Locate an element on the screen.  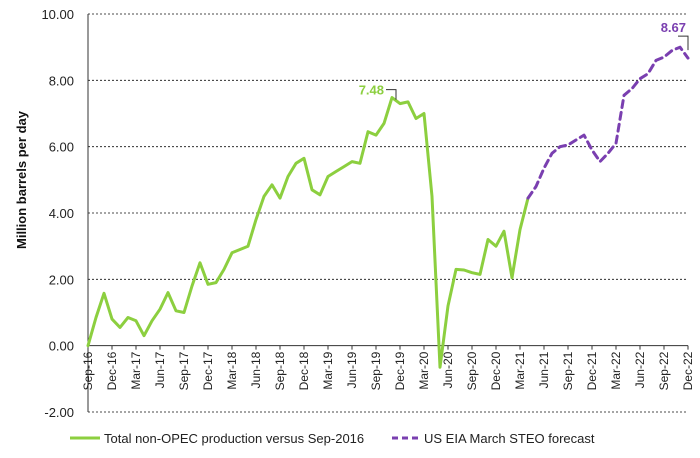
x-tick-label: Mar-19 is located at coordinates (328, 370).